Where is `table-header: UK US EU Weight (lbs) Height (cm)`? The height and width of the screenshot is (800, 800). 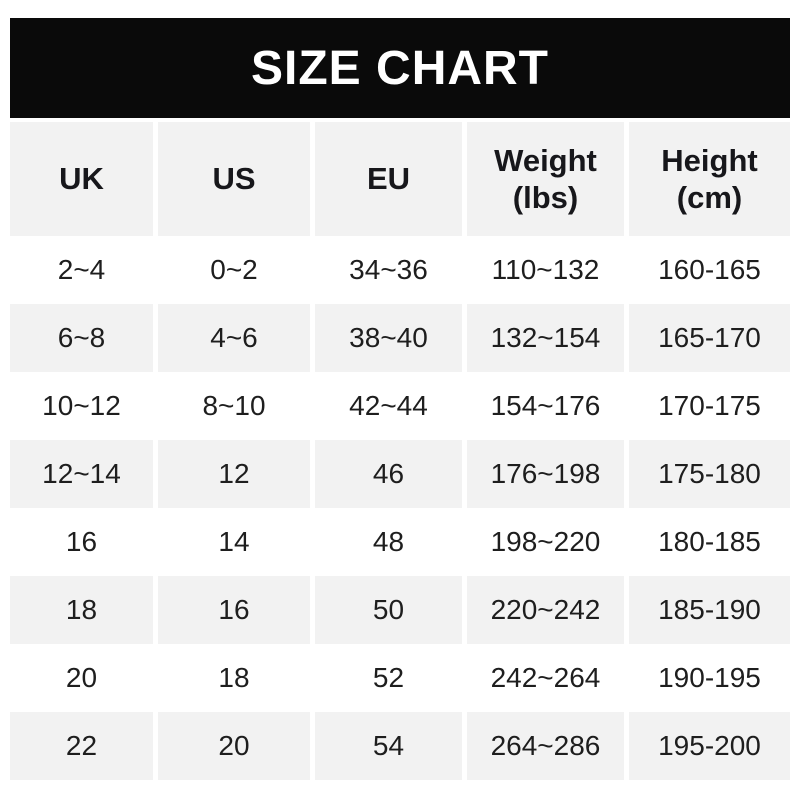
table-header: UK US EU Weight (lbs) Height (cm) is located at coordinates (400, 179).